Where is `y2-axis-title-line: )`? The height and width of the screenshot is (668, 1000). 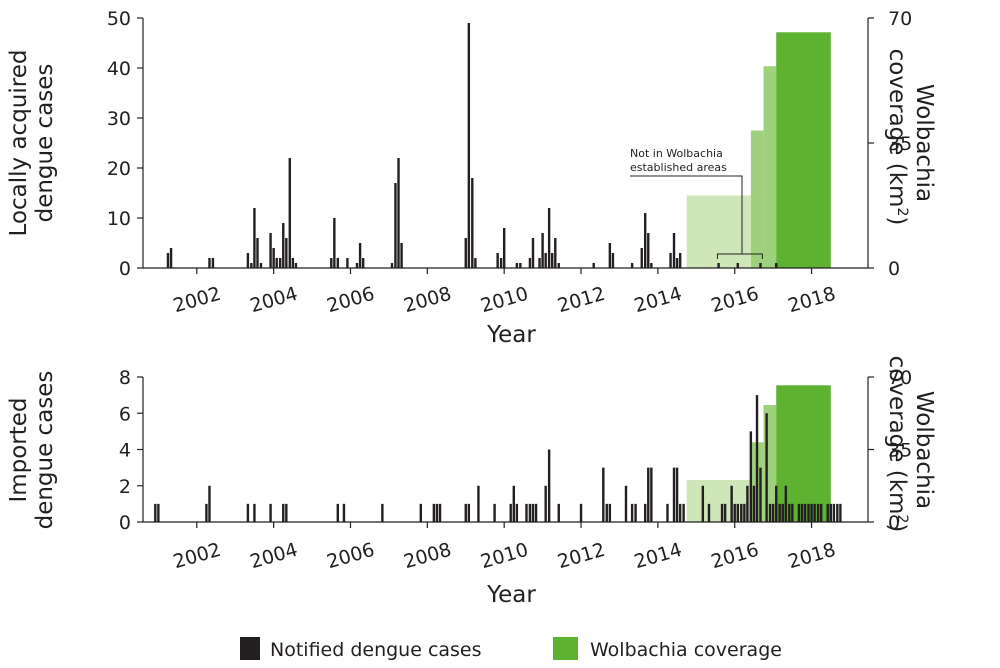 y2-axis-title-line: ) is located at coordinates (897, 220).